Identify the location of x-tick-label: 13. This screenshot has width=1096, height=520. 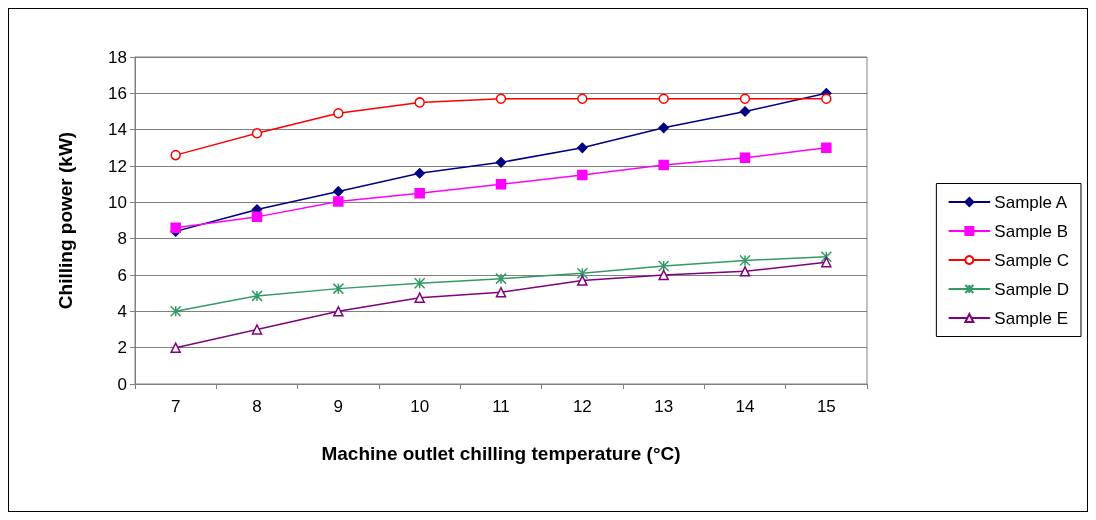
(664, 406).